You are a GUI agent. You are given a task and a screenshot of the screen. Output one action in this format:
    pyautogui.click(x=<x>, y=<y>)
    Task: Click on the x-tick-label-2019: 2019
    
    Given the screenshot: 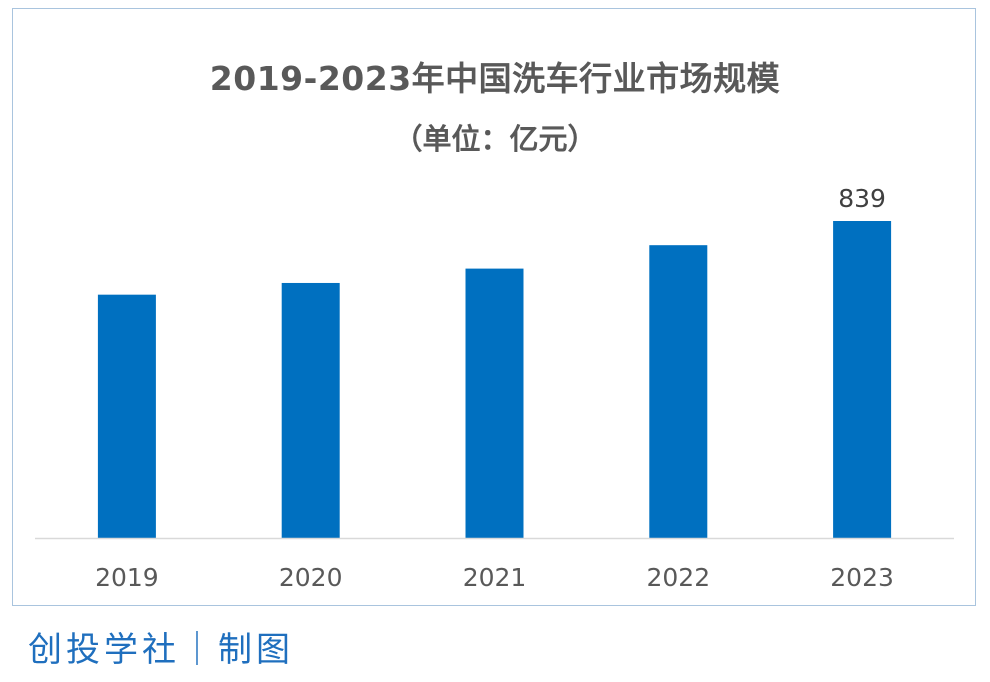 What is the action you would take?
    pyautogui.click(x=127, y=577)
    